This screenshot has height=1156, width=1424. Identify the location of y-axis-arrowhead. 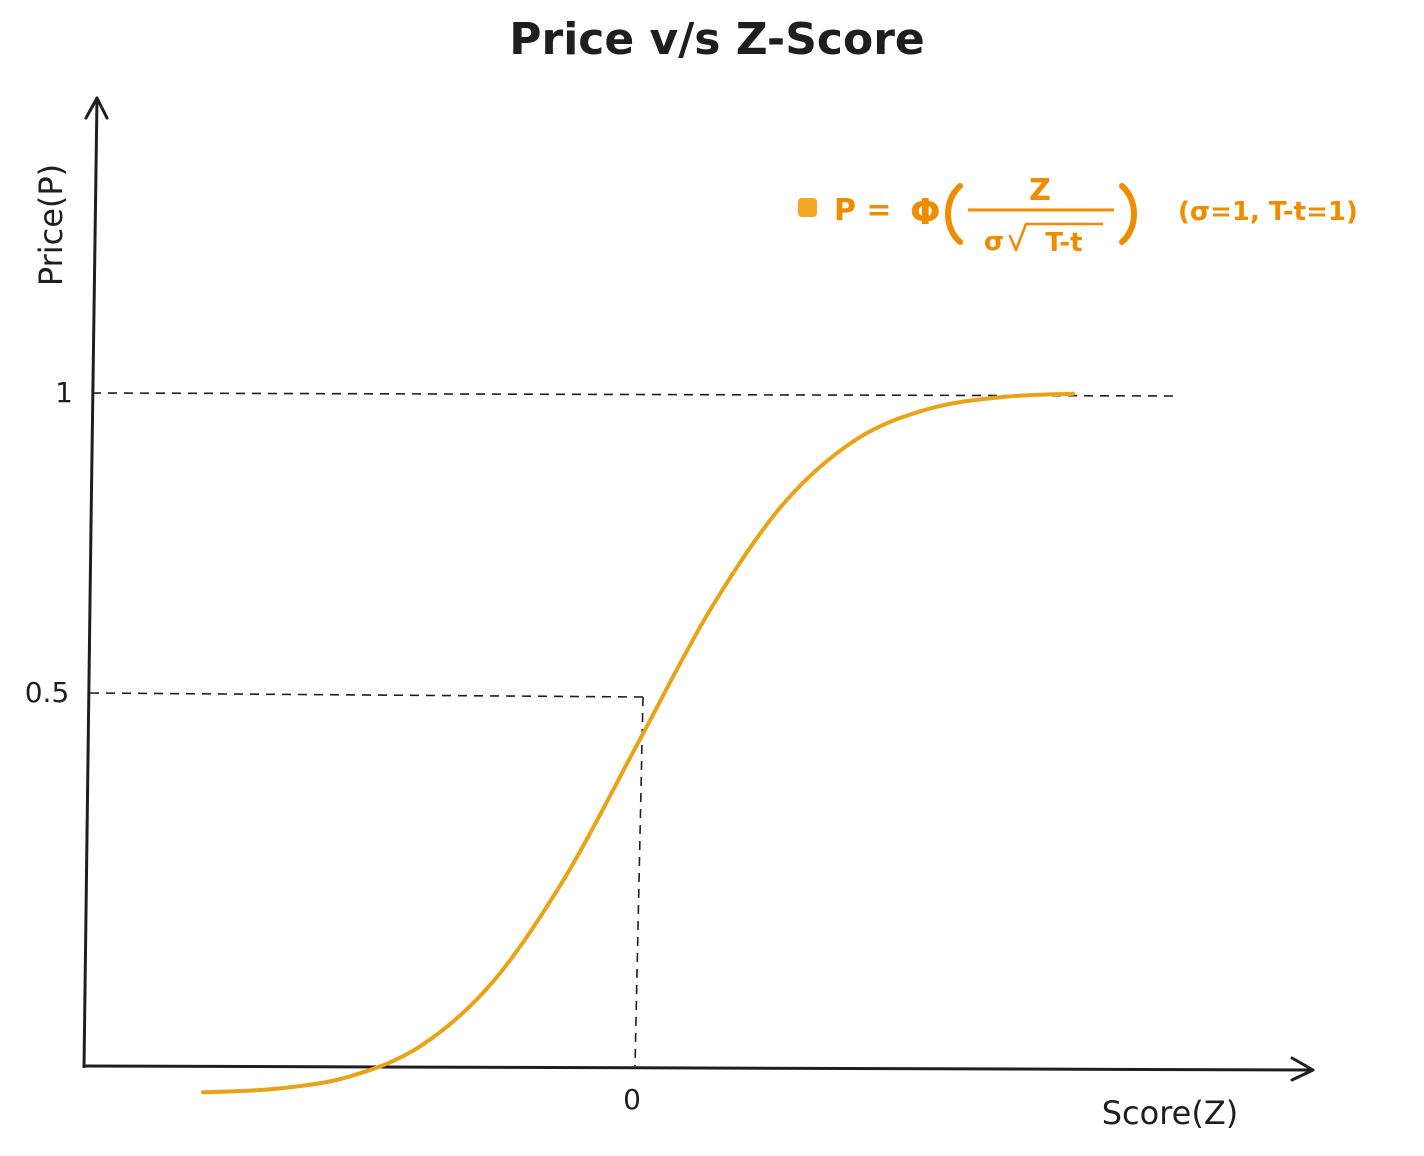
(96, 108).